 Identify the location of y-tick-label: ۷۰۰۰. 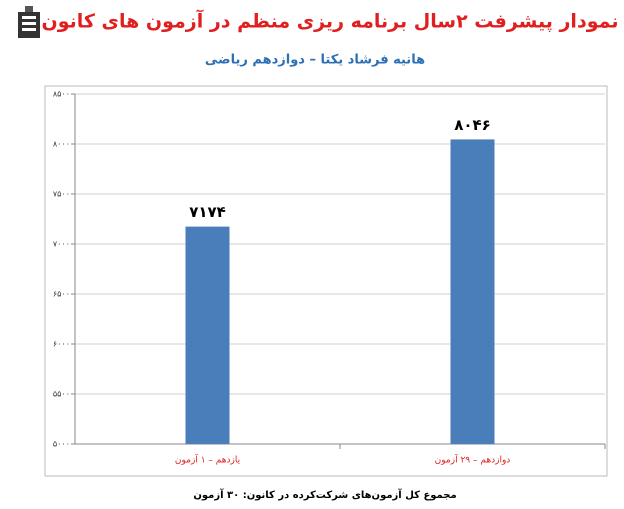
(61, 244).